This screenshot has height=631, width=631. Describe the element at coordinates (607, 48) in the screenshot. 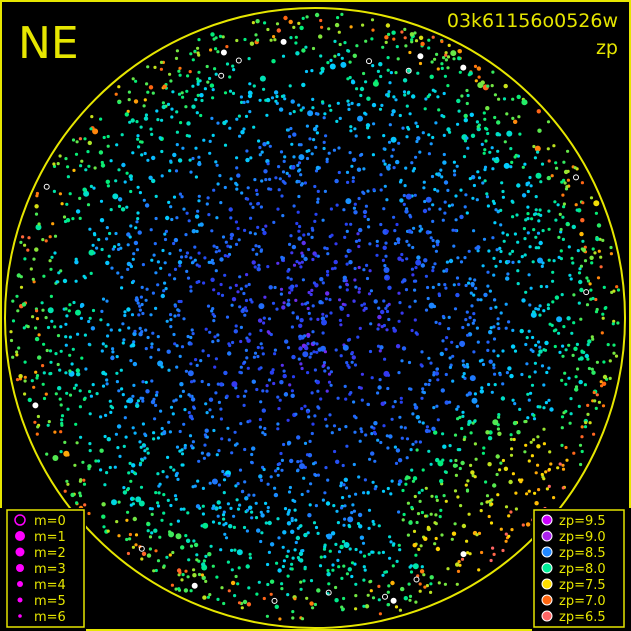

I see `quantity-label: zp` at that location.